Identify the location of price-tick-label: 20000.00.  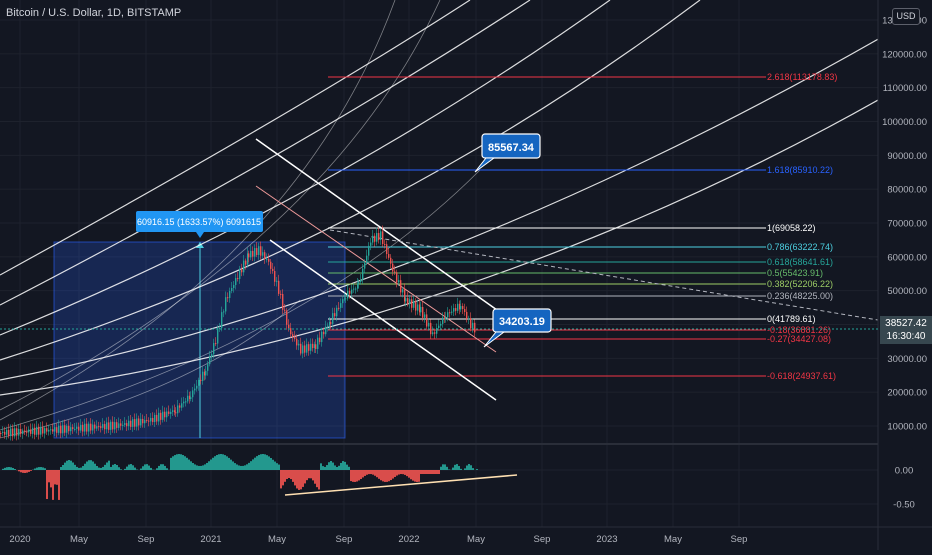
(907, 393).